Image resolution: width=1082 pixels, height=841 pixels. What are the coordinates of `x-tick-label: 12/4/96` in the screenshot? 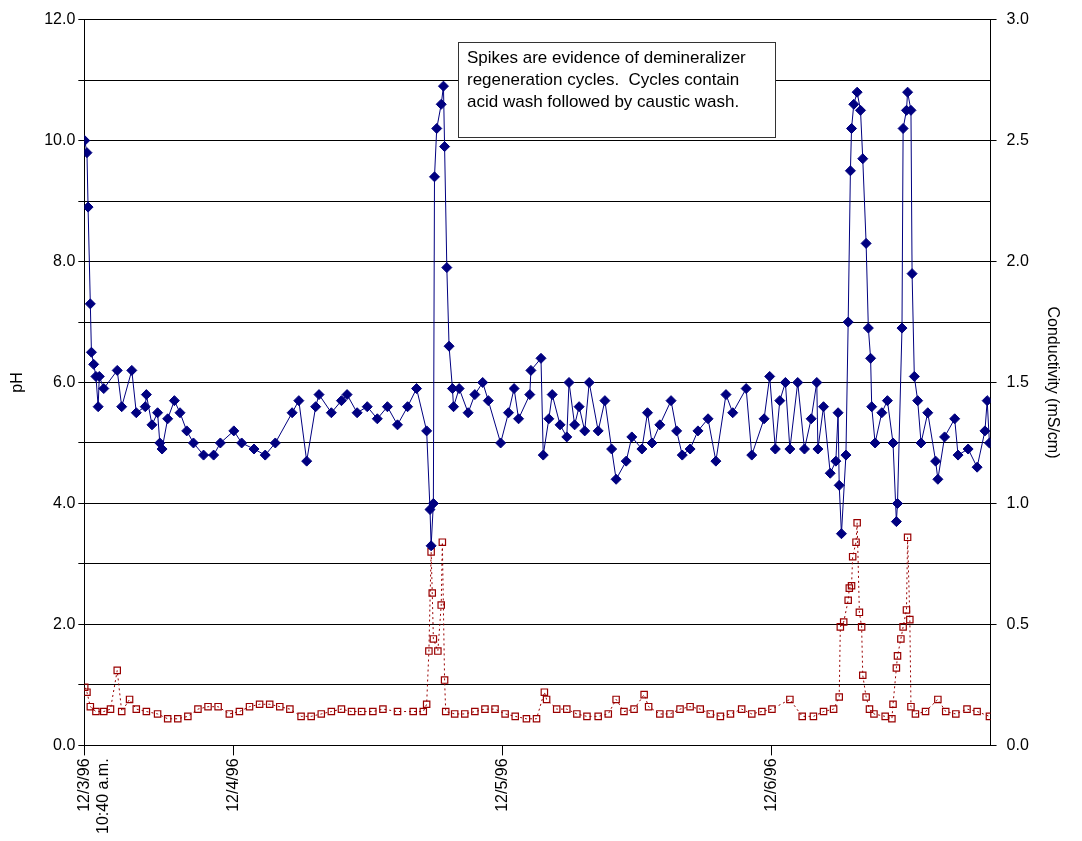 It's located at (233, 785).